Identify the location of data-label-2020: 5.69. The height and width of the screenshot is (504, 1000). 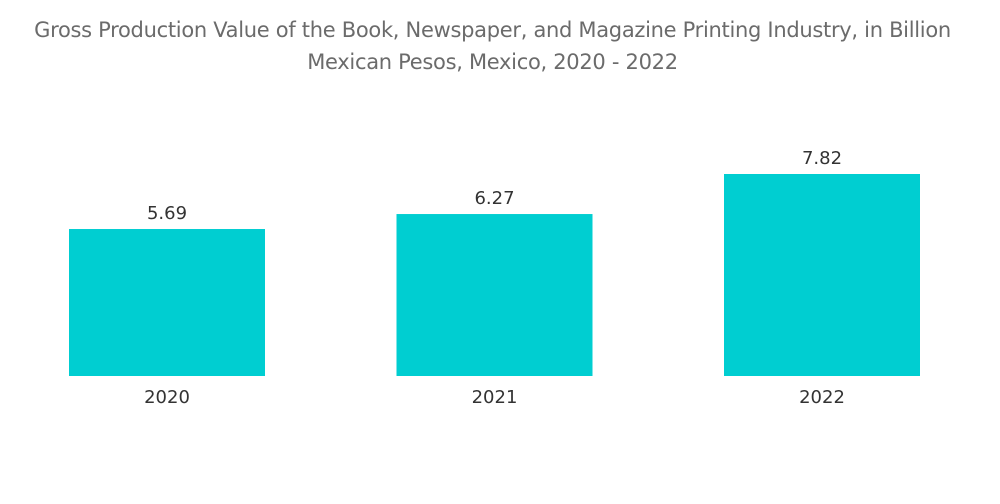
(167, 213).